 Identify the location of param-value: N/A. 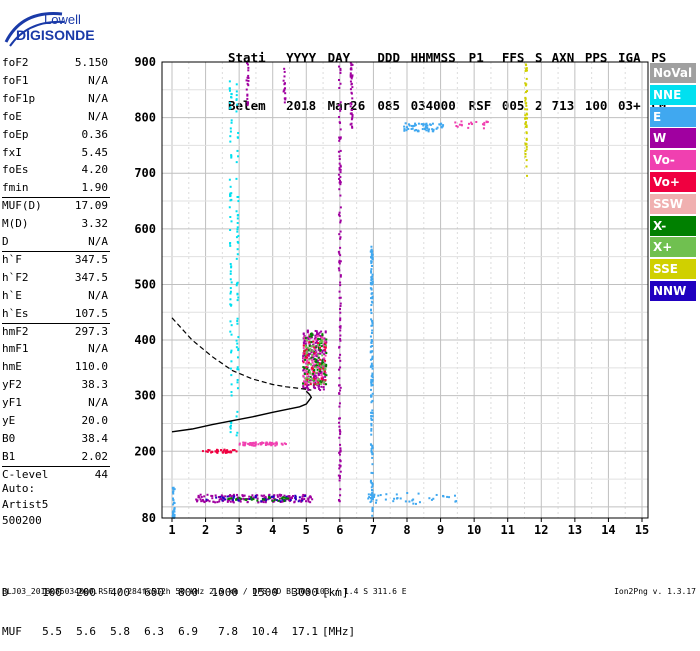
(98, 349).